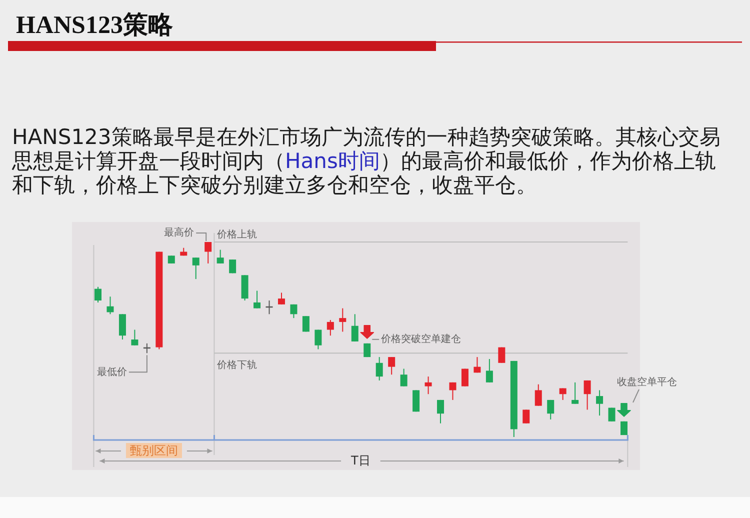 This screenshot has height=518, width=750. I want to click on chart-title: HANS123策略, so click(94, 25).